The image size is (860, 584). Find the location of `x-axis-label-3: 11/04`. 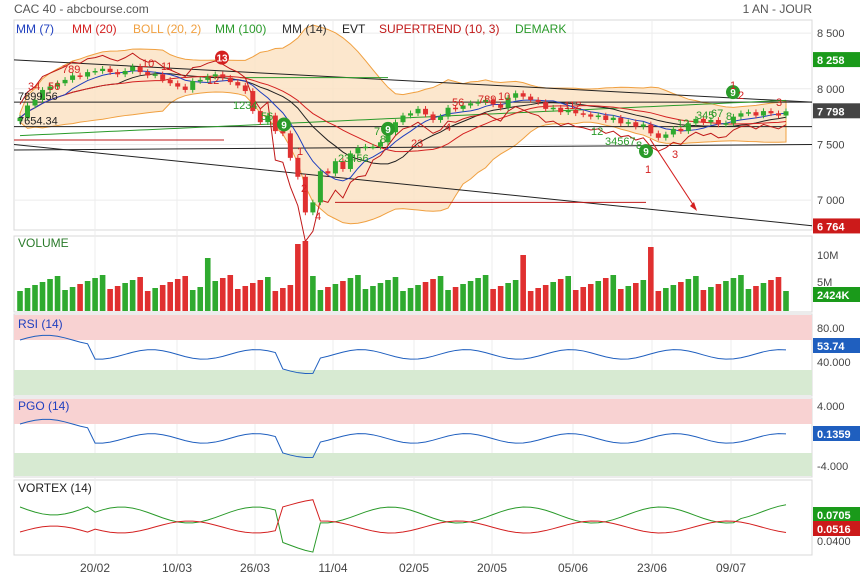

x-axis-label-3: 11/04 is located at coordinates (332, 568).